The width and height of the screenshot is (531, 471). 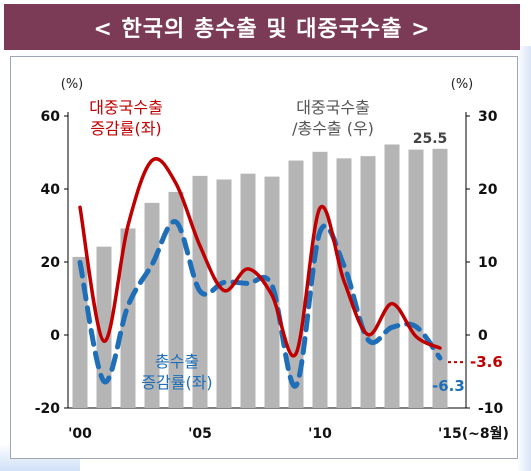 What do you see at coordinates (224, 293) in the screenshot?
I see `bar-2006` at bounding box center [224, 293].